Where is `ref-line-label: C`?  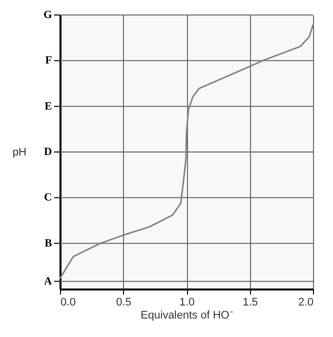
ref-line-label: C is located at coordinates (48, 198).